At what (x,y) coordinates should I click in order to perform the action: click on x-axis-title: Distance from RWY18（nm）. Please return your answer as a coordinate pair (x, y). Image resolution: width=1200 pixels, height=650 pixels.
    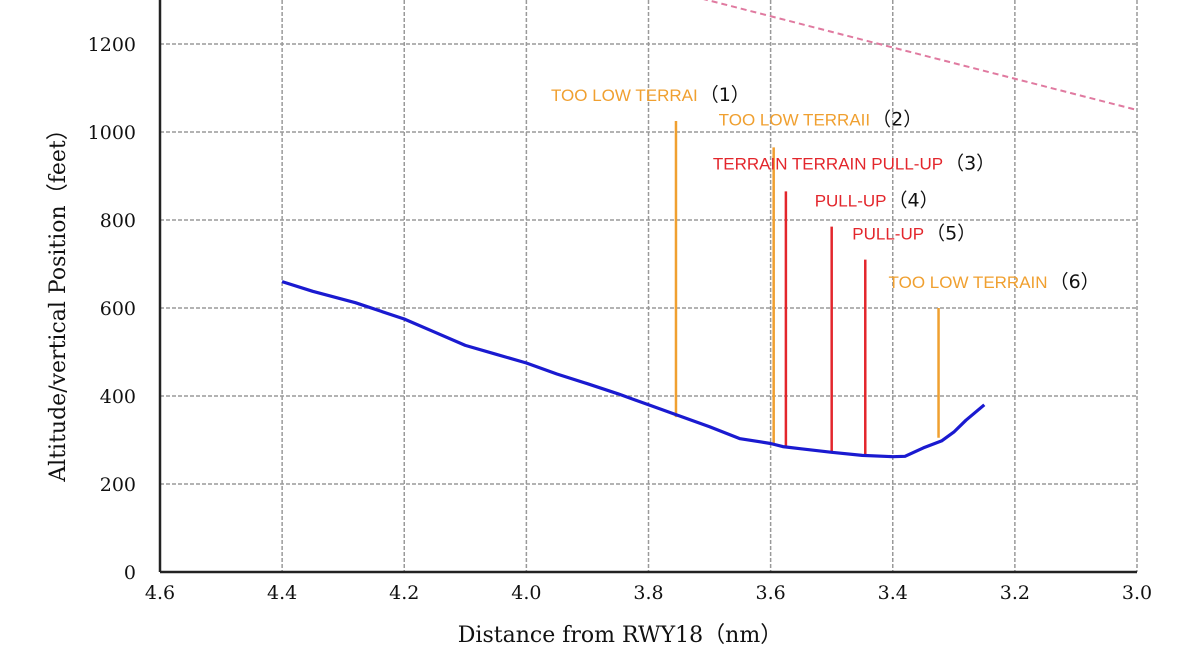
    Looking at the image, I should click on (620, 635).